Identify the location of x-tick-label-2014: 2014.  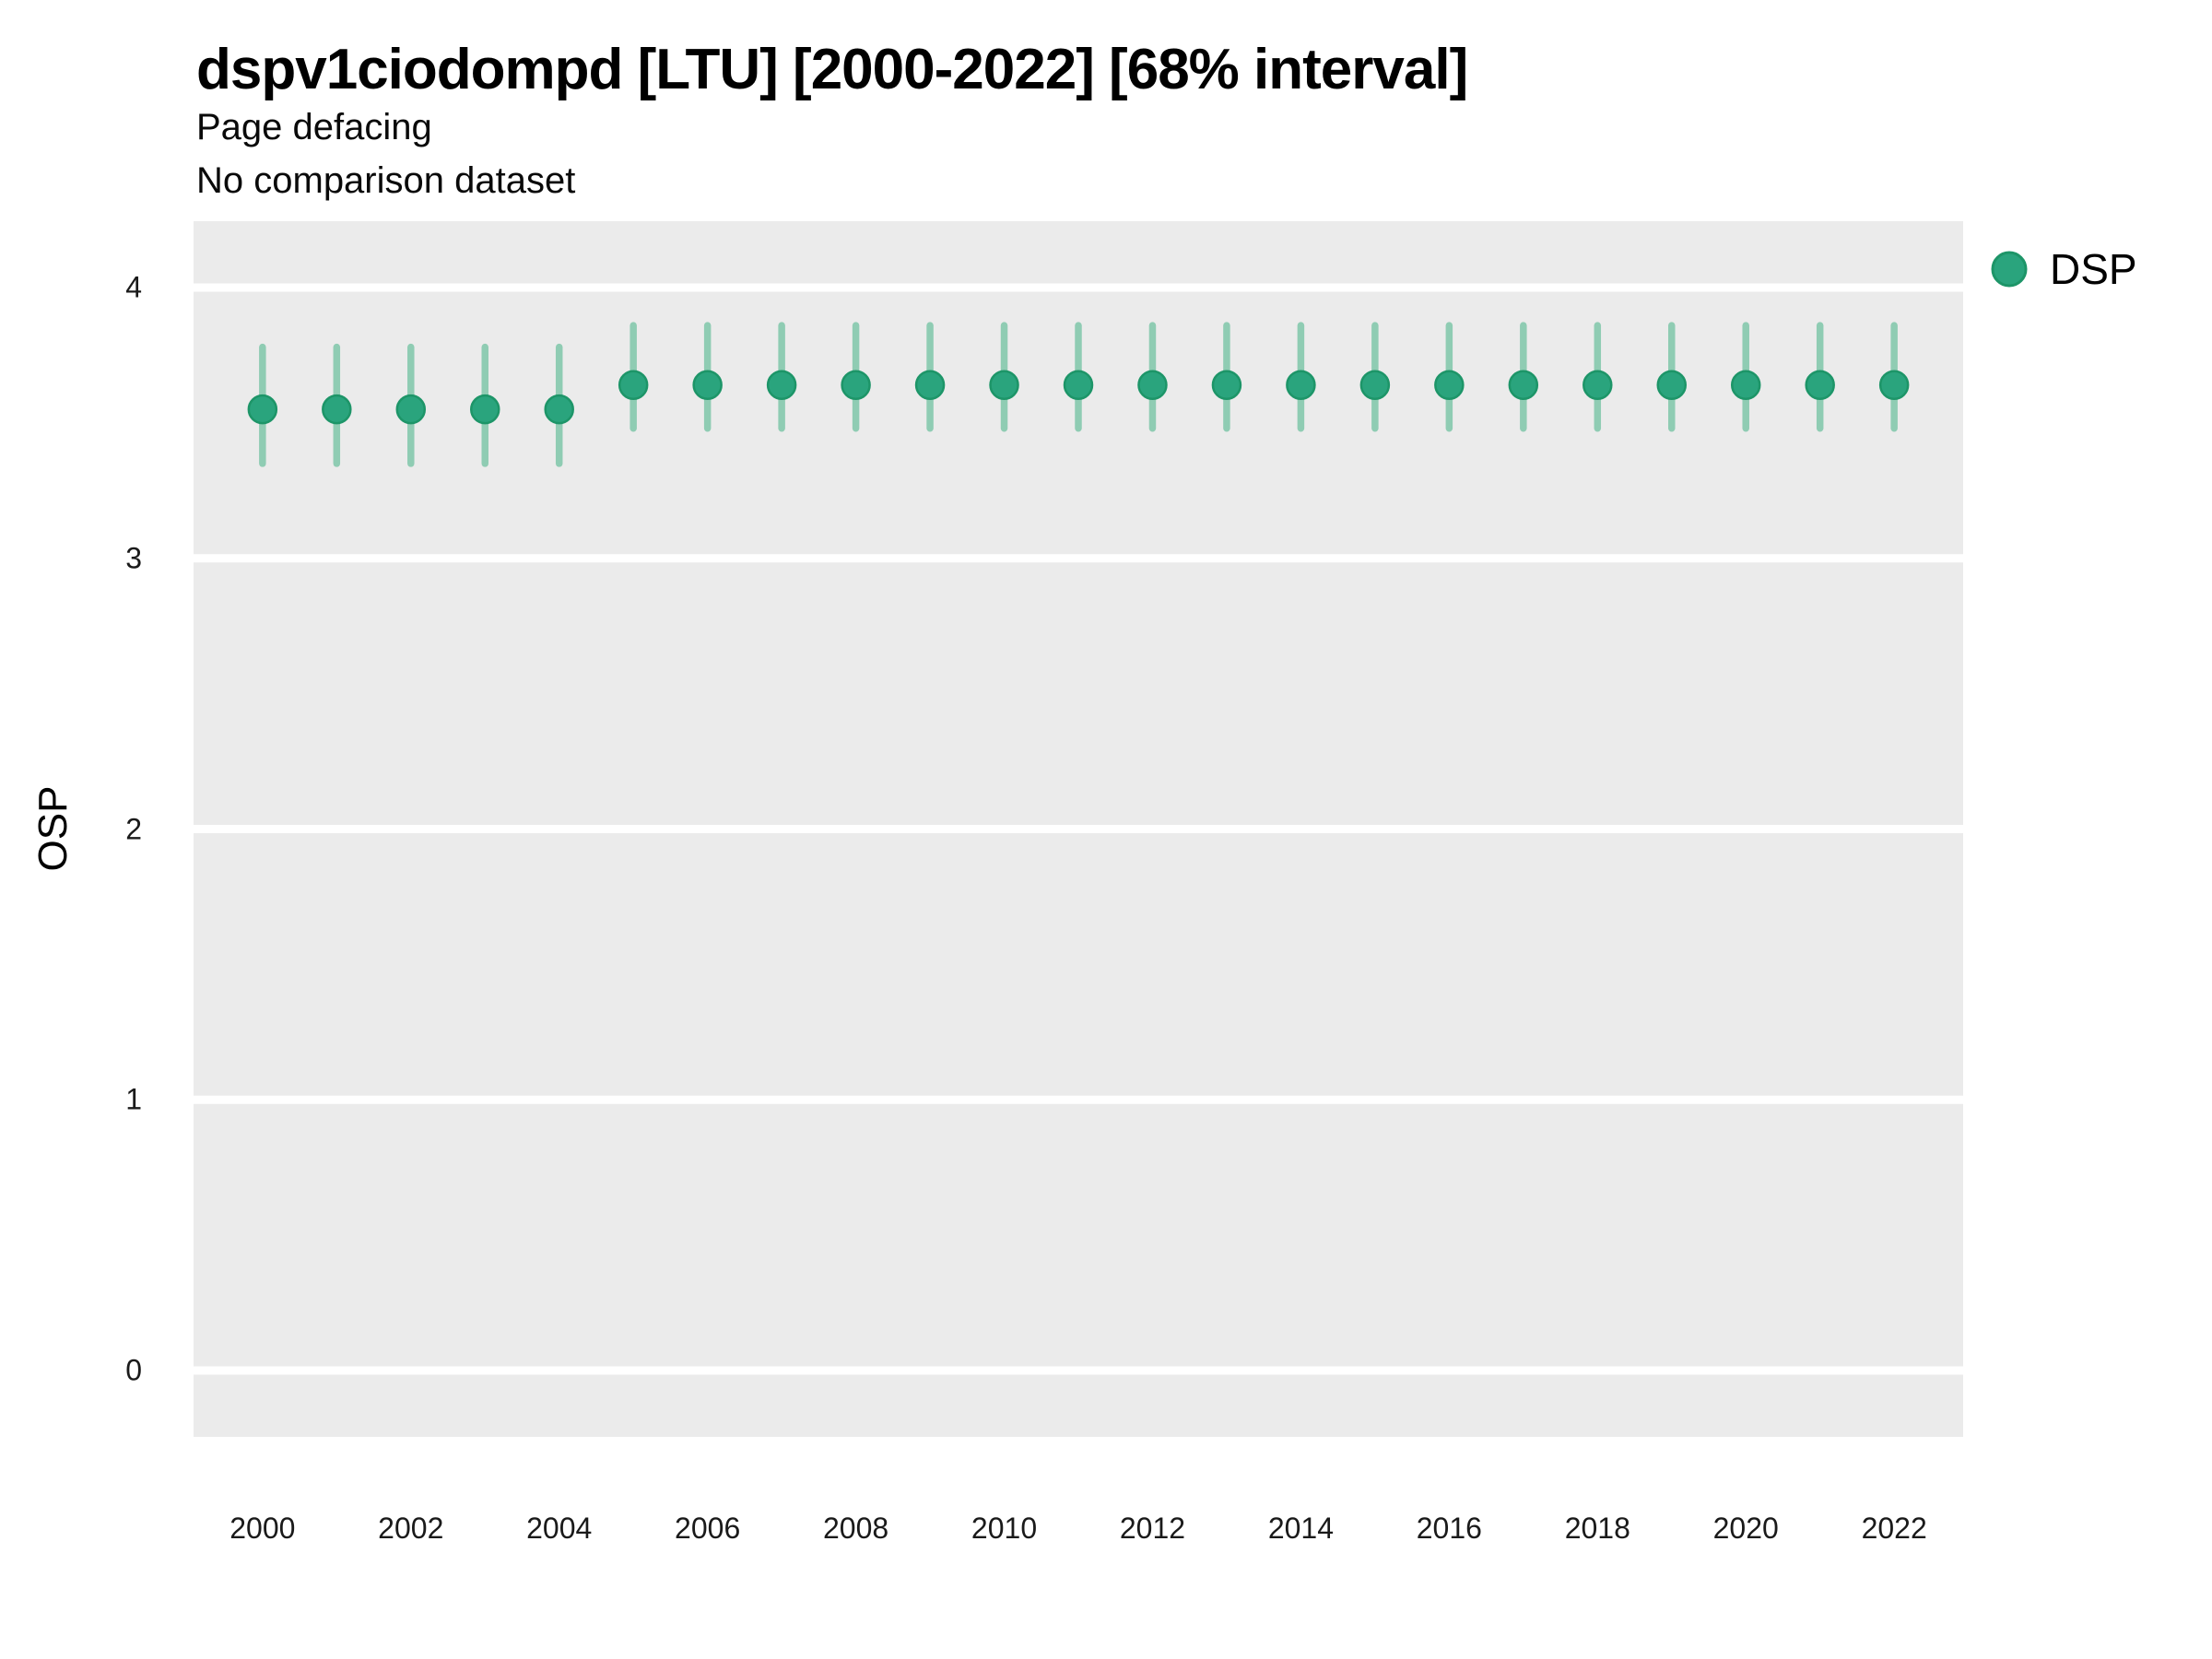
(1300, 1528).